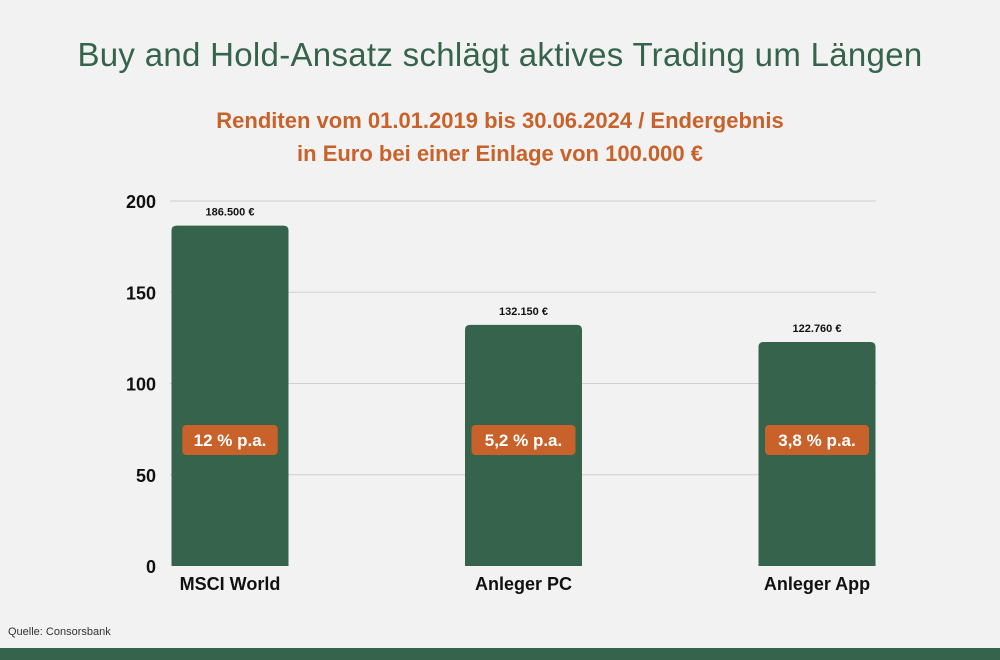 The height and width of the screenshot is (660, 1000). I want to click on return-badge-label: 3,8 % p.a., so click(816, 440).